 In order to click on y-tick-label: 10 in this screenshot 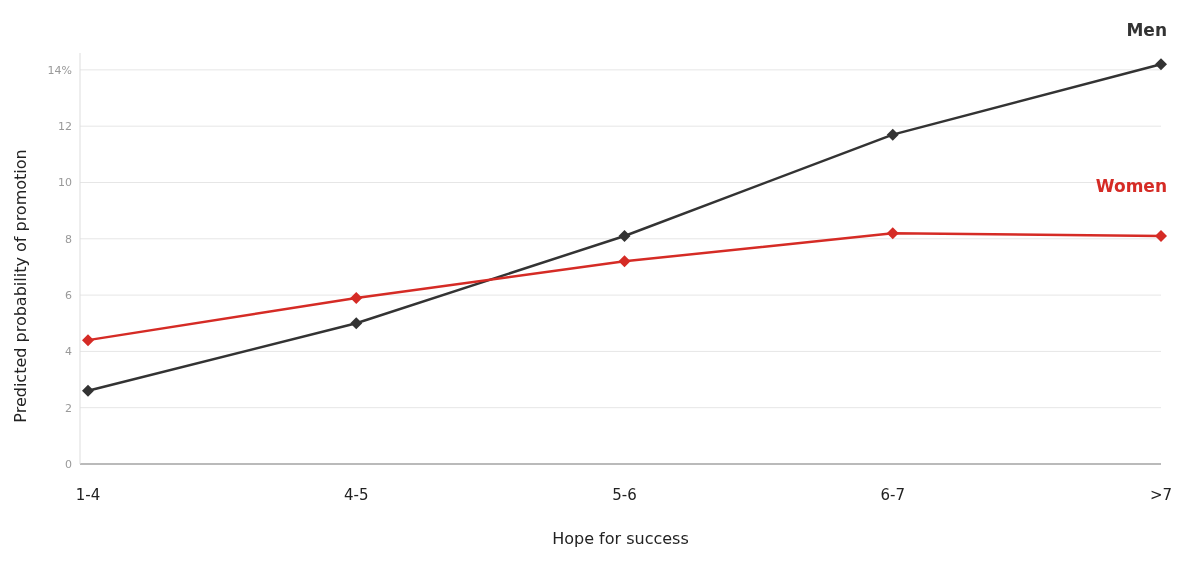, I will do `click(65, 183)`.